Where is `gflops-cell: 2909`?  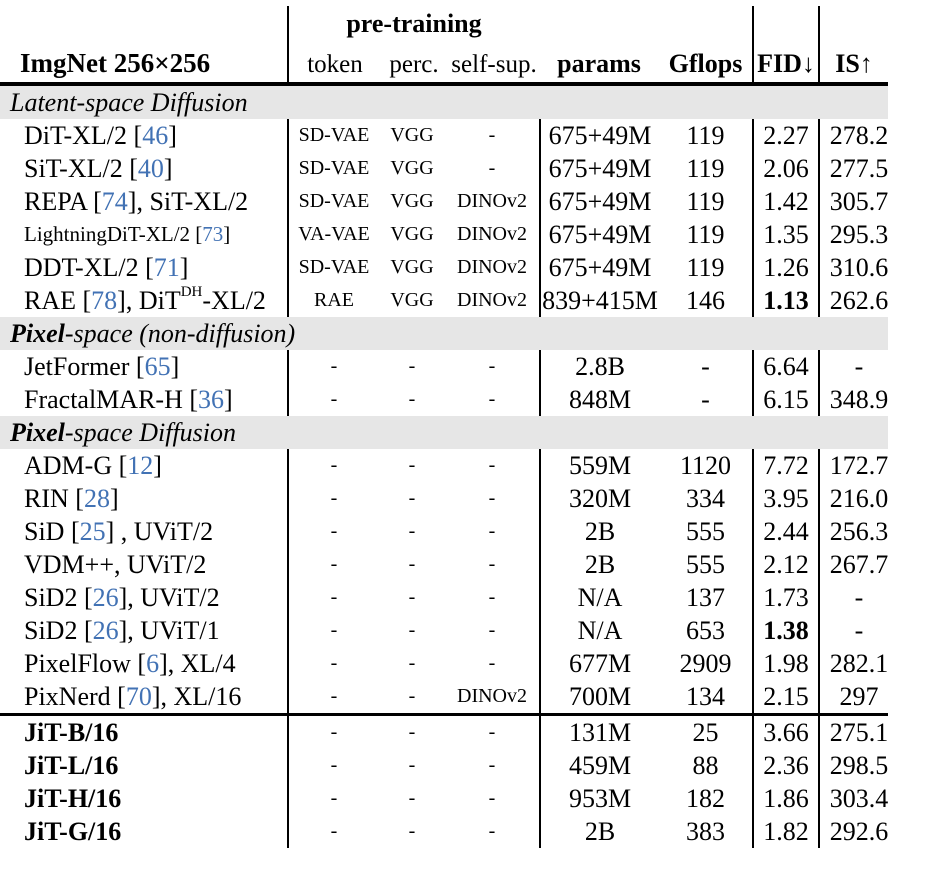
gflops-cell: 2909 is located at coordinates (705, 663).